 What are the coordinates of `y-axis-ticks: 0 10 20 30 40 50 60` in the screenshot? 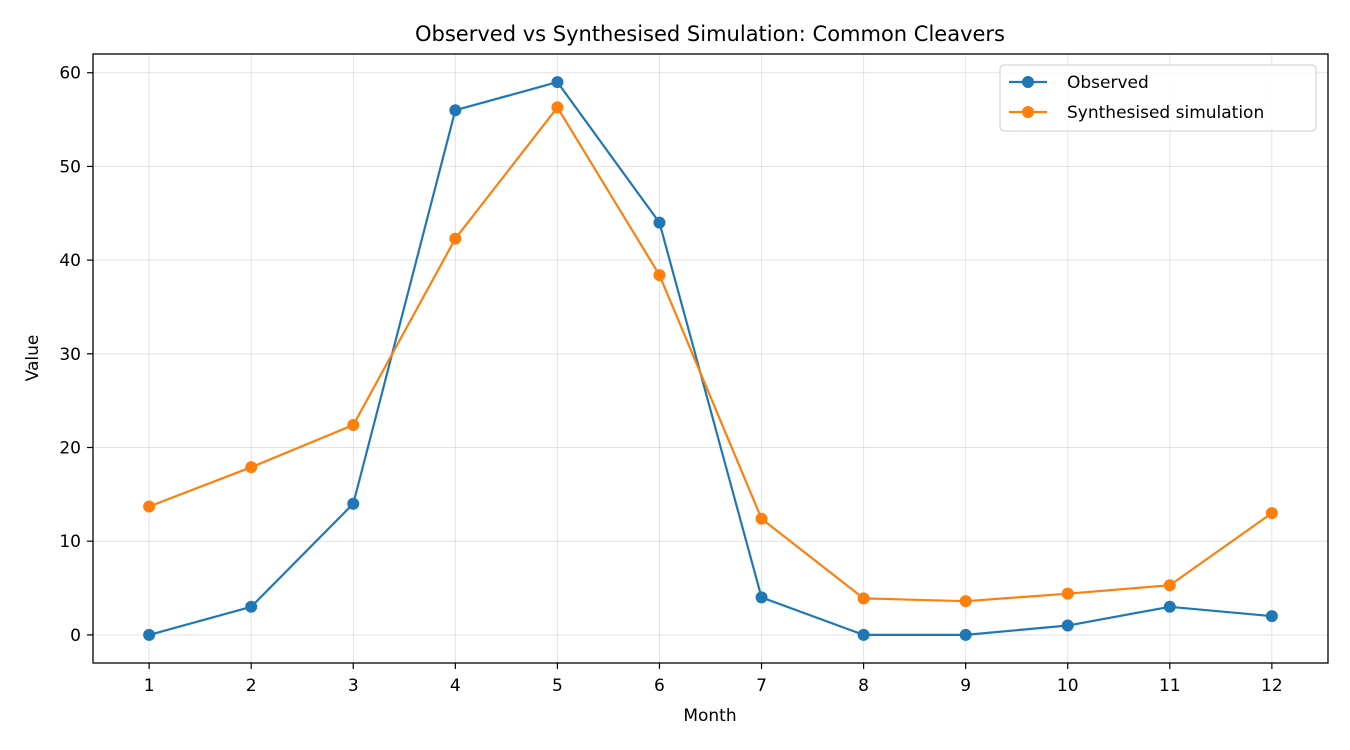 It's located at (76, 355).